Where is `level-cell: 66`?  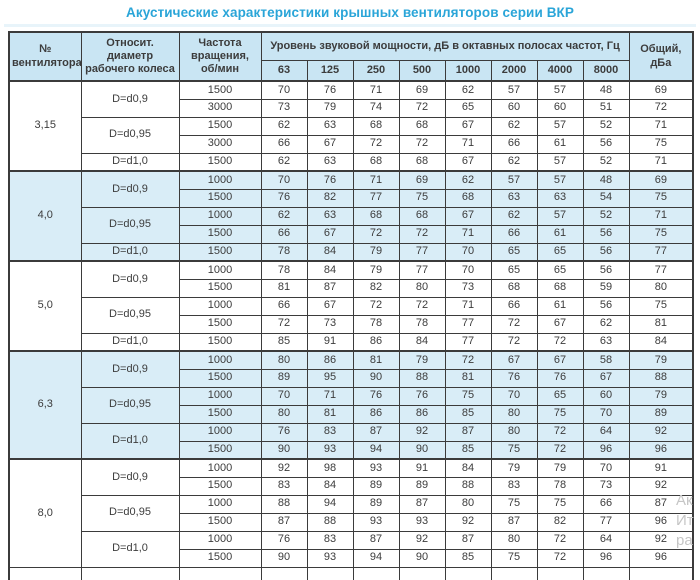
level-cell: 66 is located at coordinates (284, 144).